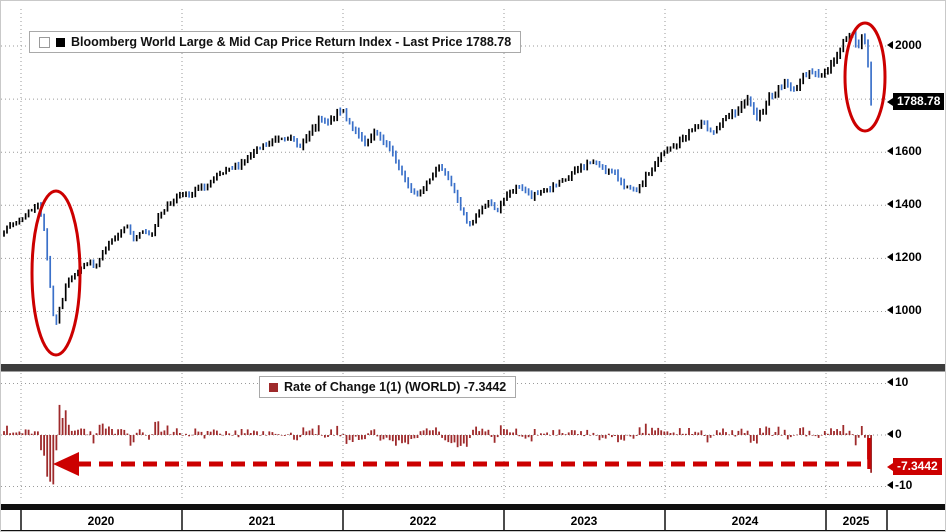 This screenshot has width=946, height=532. What do you see at coordinates (584, 521) in the screenshot?
I see `year-label-2023: 2023` at bounding box center [584, 521].